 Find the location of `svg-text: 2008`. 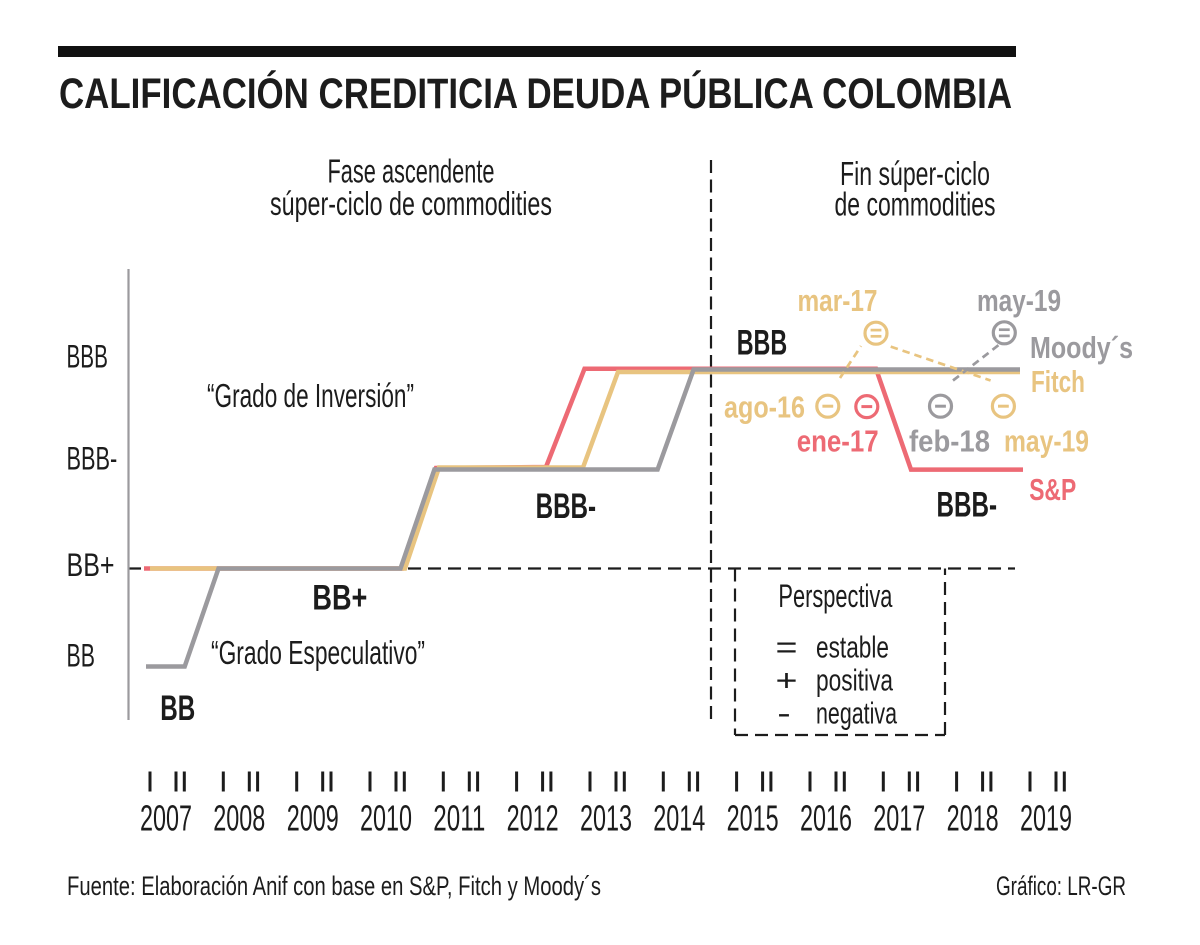

svg-text: 2008 is located at coordinates (239, 818).